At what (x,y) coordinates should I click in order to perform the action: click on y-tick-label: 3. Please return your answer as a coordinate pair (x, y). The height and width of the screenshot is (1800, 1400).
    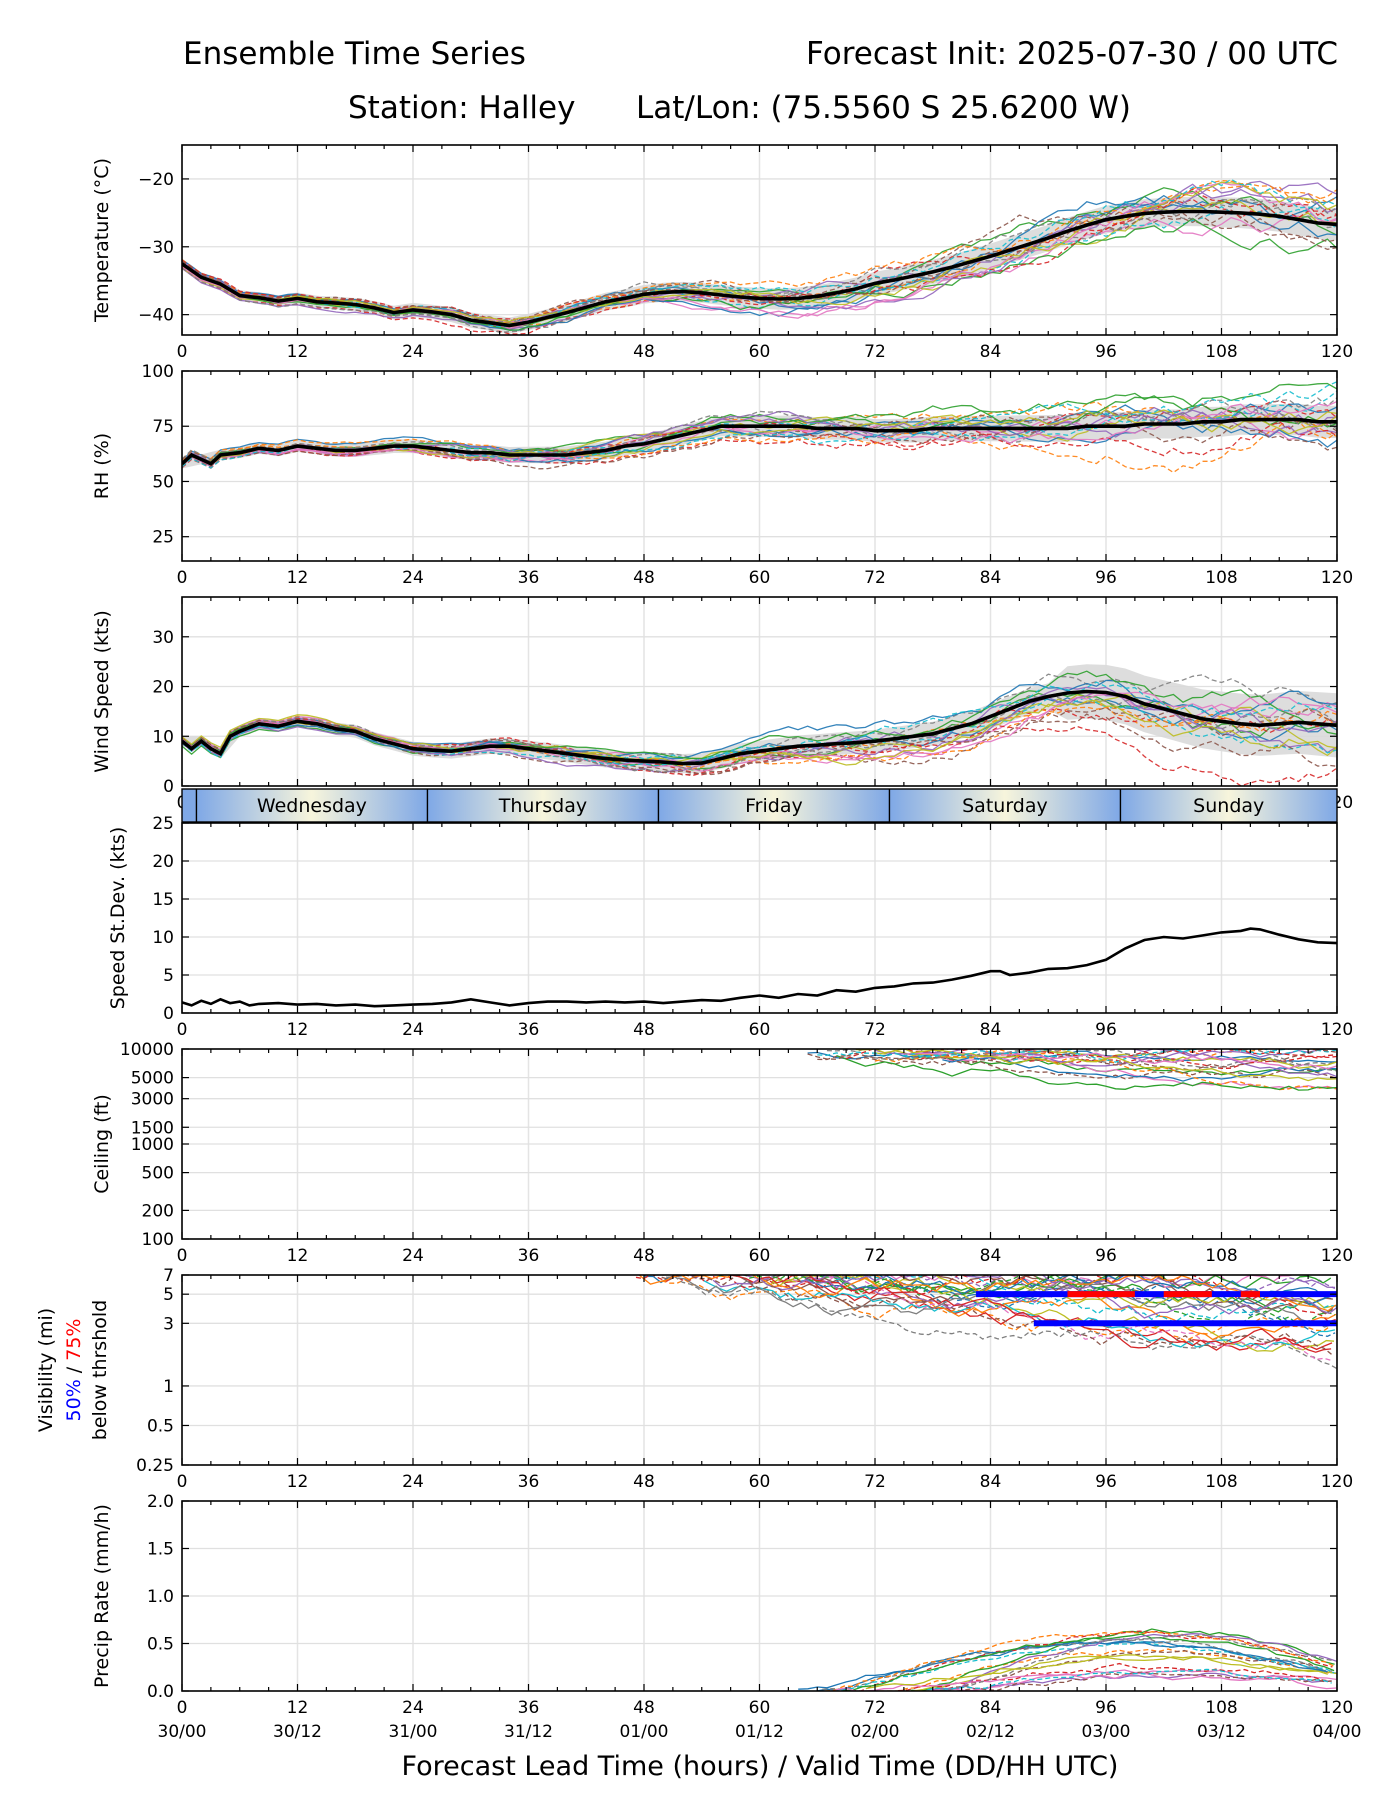
    Looking at the image, I should click on (168, 1324).